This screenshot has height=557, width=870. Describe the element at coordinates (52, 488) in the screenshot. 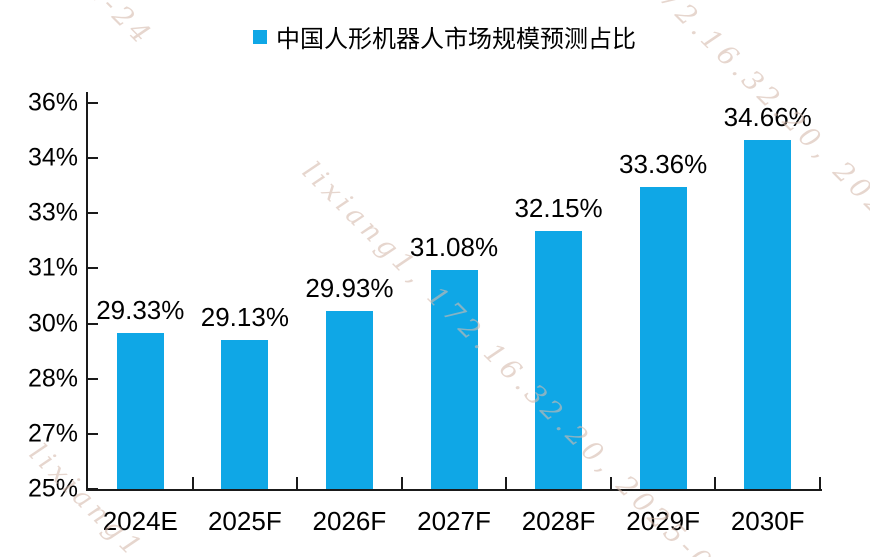

I see `y-axis-tick-label: 25%` at that location.